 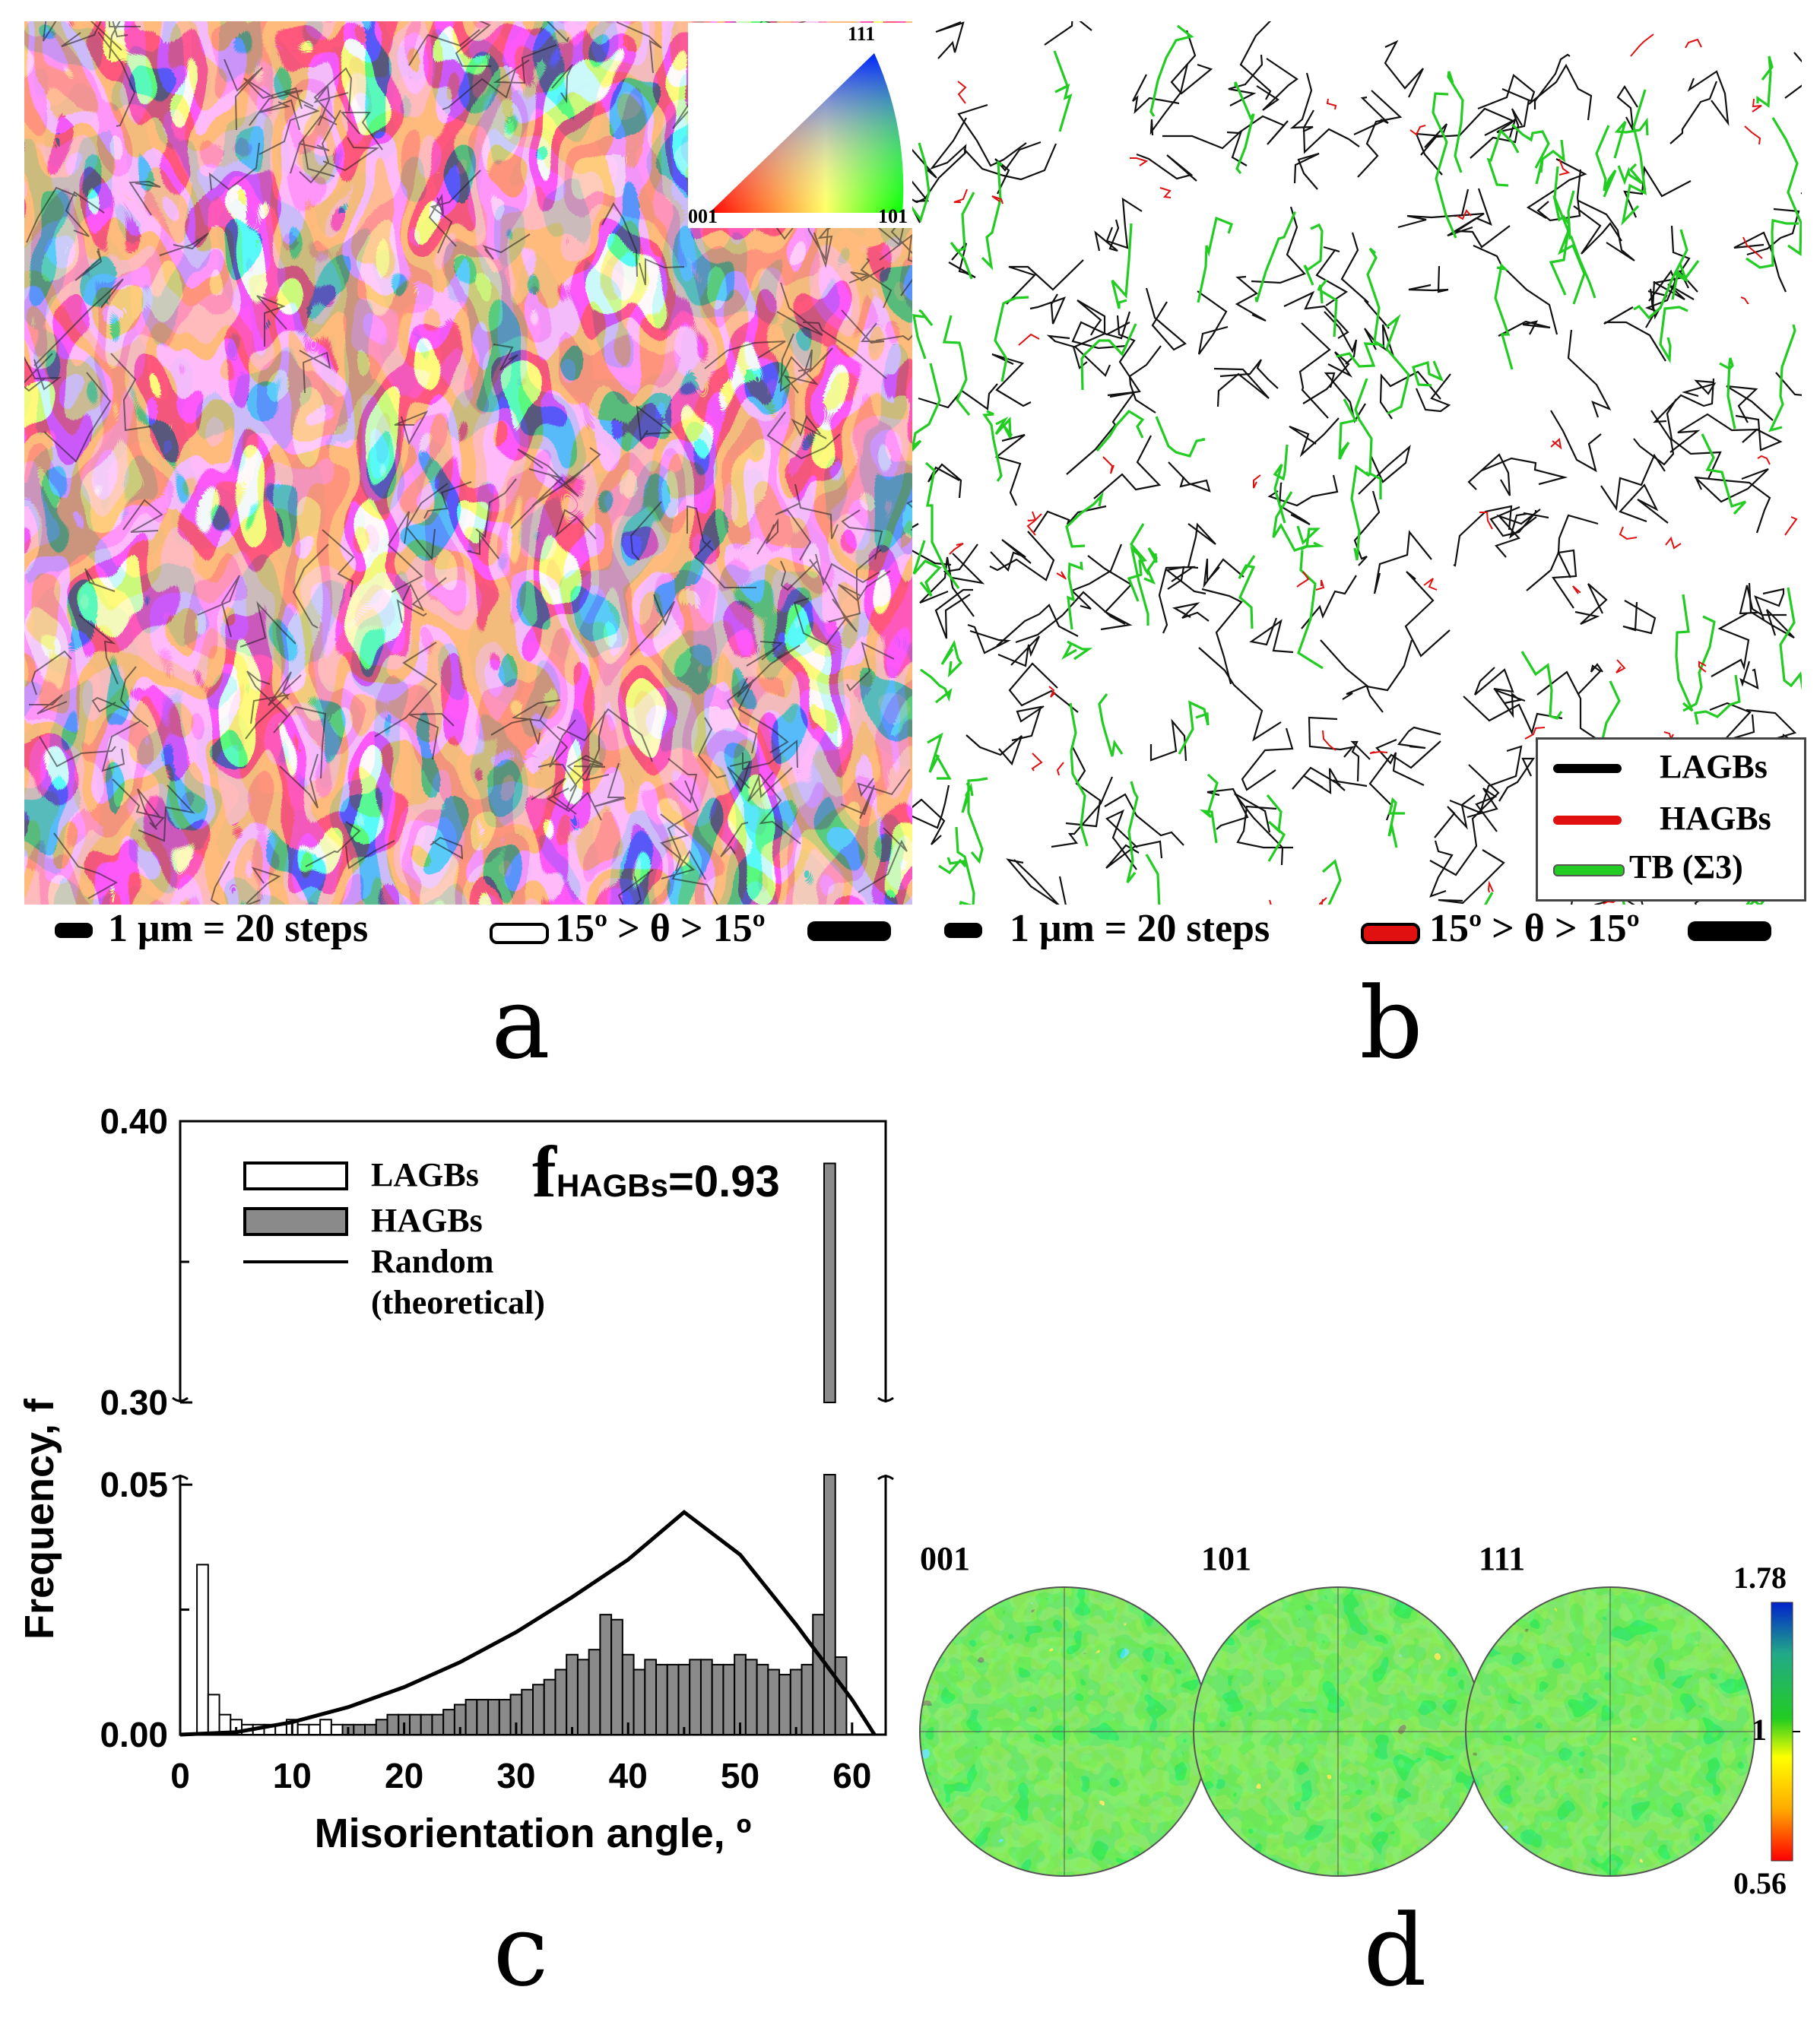 I want to click on panel-b-scale-row: 1 μm = 20 steps 15º > θ > 15º, so click(x=1366, y=932).